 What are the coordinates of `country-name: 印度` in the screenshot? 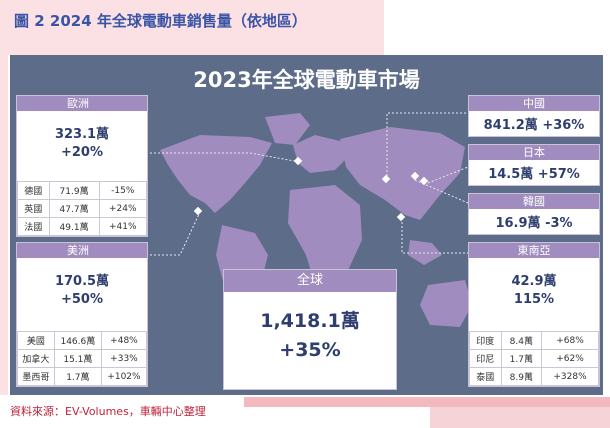 It's located at (485, 340).